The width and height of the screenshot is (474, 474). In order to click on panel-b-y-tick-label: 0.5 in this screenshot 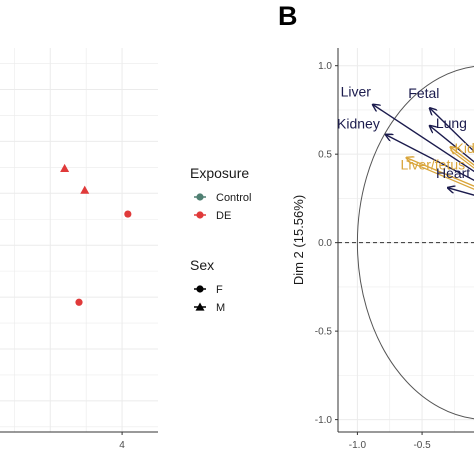, I will do `click(325, 155)`.